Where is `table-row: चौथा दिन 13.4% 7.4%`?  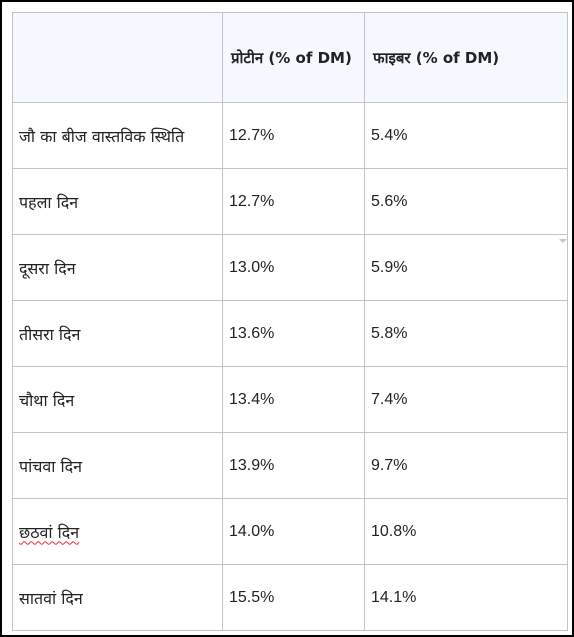
table-row: चौथा दिन 13.4% 7.4% is located at coordinates (290, 399).